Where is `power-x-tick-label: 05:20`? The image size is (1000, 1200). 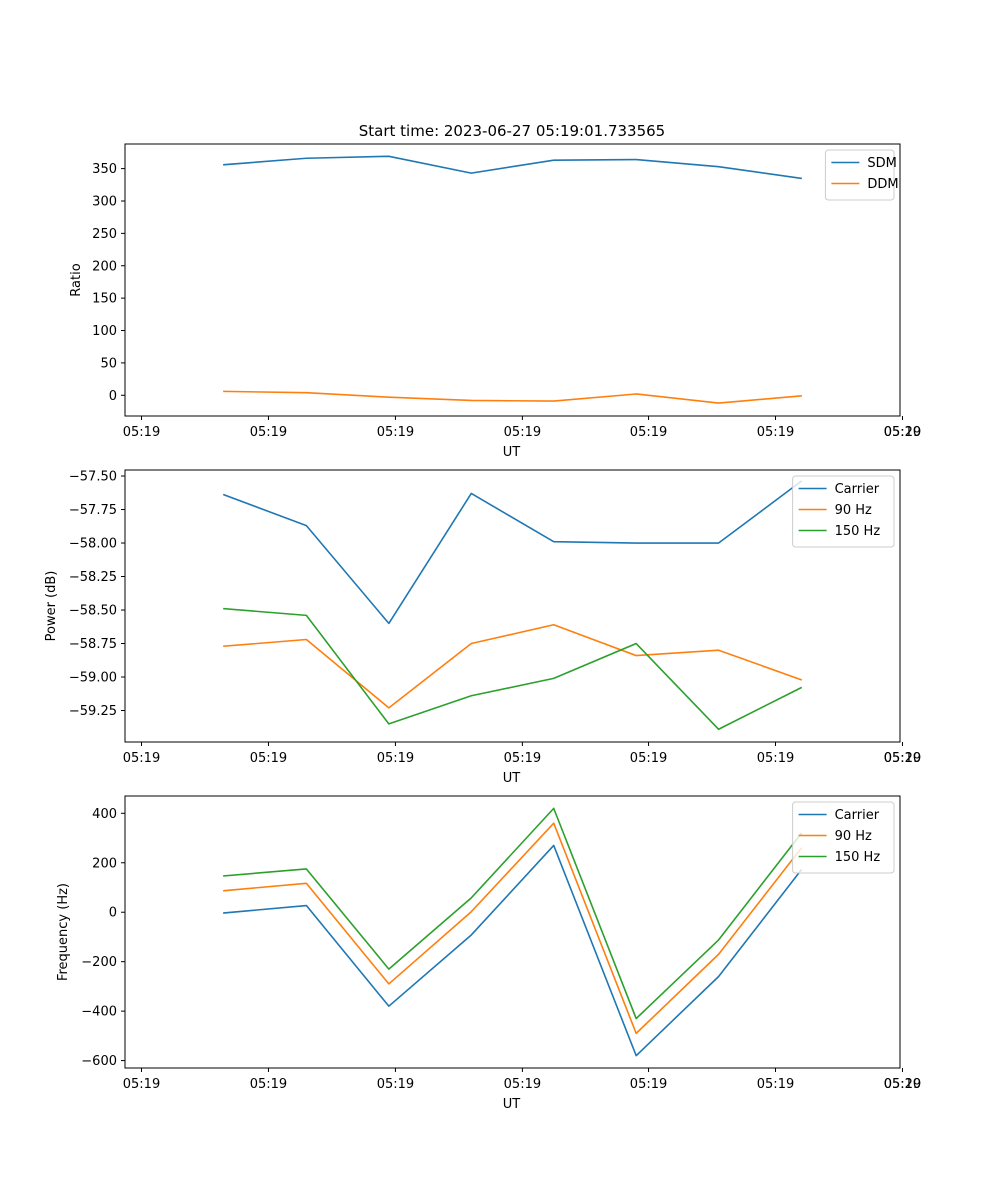
power-x-tick-label: 05:20 is located at coordinates (902, 758).